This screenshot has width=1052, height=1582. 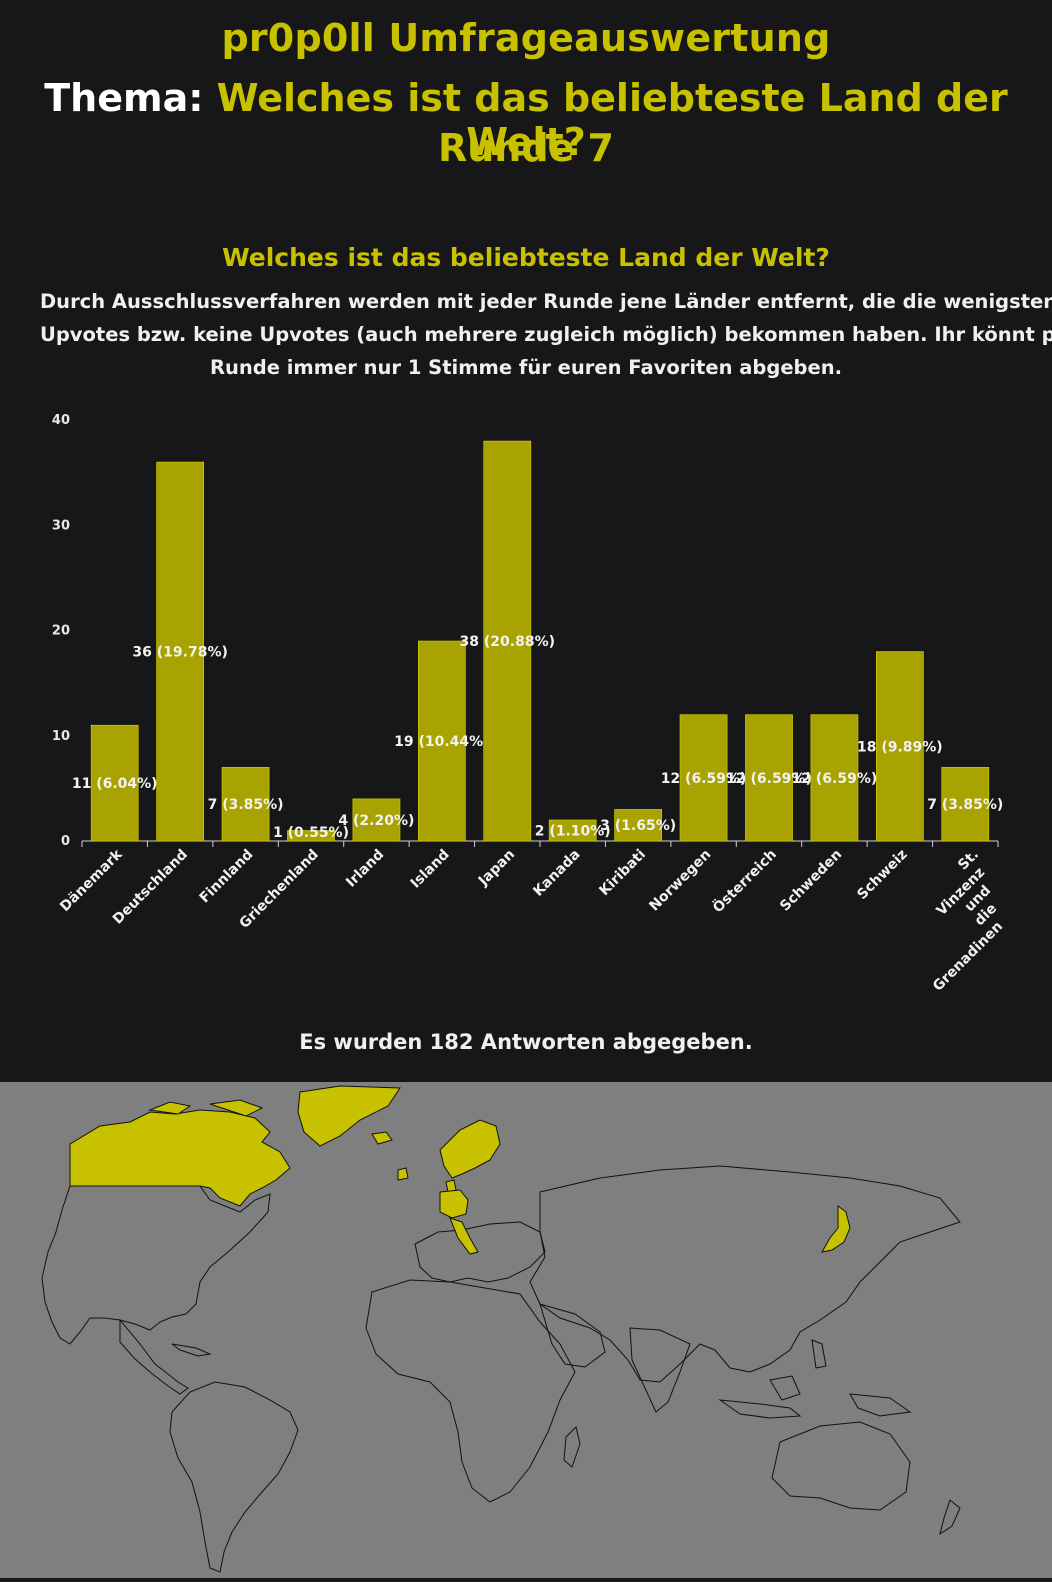 What do you see at coordinates (154, 1356) in the screenshot?
I see `map-central-america` at bounding box center [154, 1356].